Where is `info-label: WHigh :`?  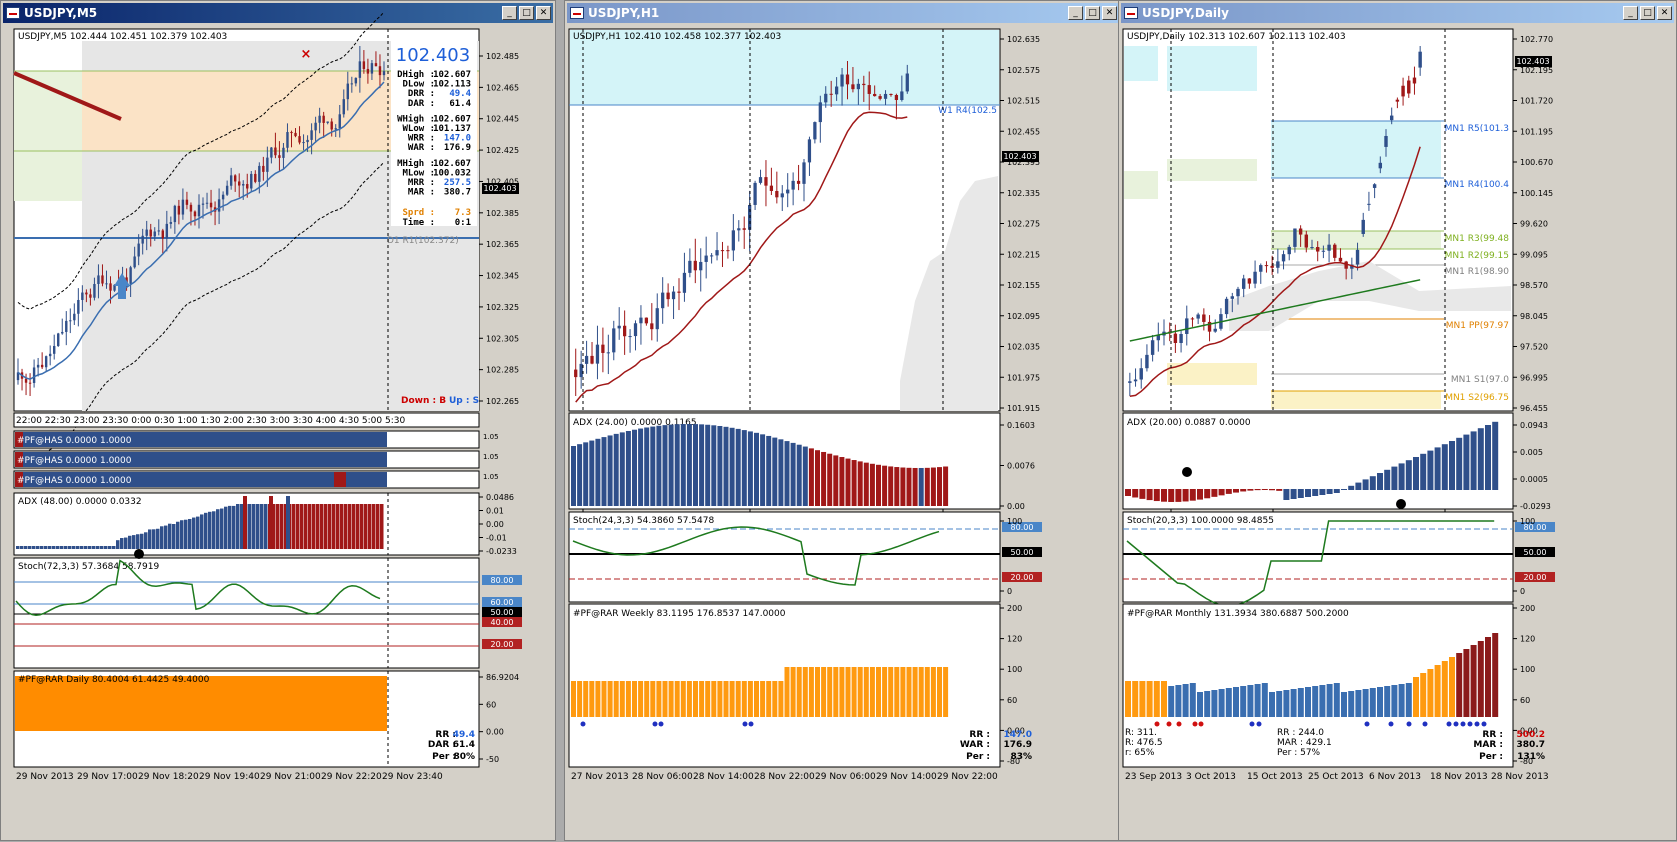 info-label: WHigh : is located at coordinates (416, 118).